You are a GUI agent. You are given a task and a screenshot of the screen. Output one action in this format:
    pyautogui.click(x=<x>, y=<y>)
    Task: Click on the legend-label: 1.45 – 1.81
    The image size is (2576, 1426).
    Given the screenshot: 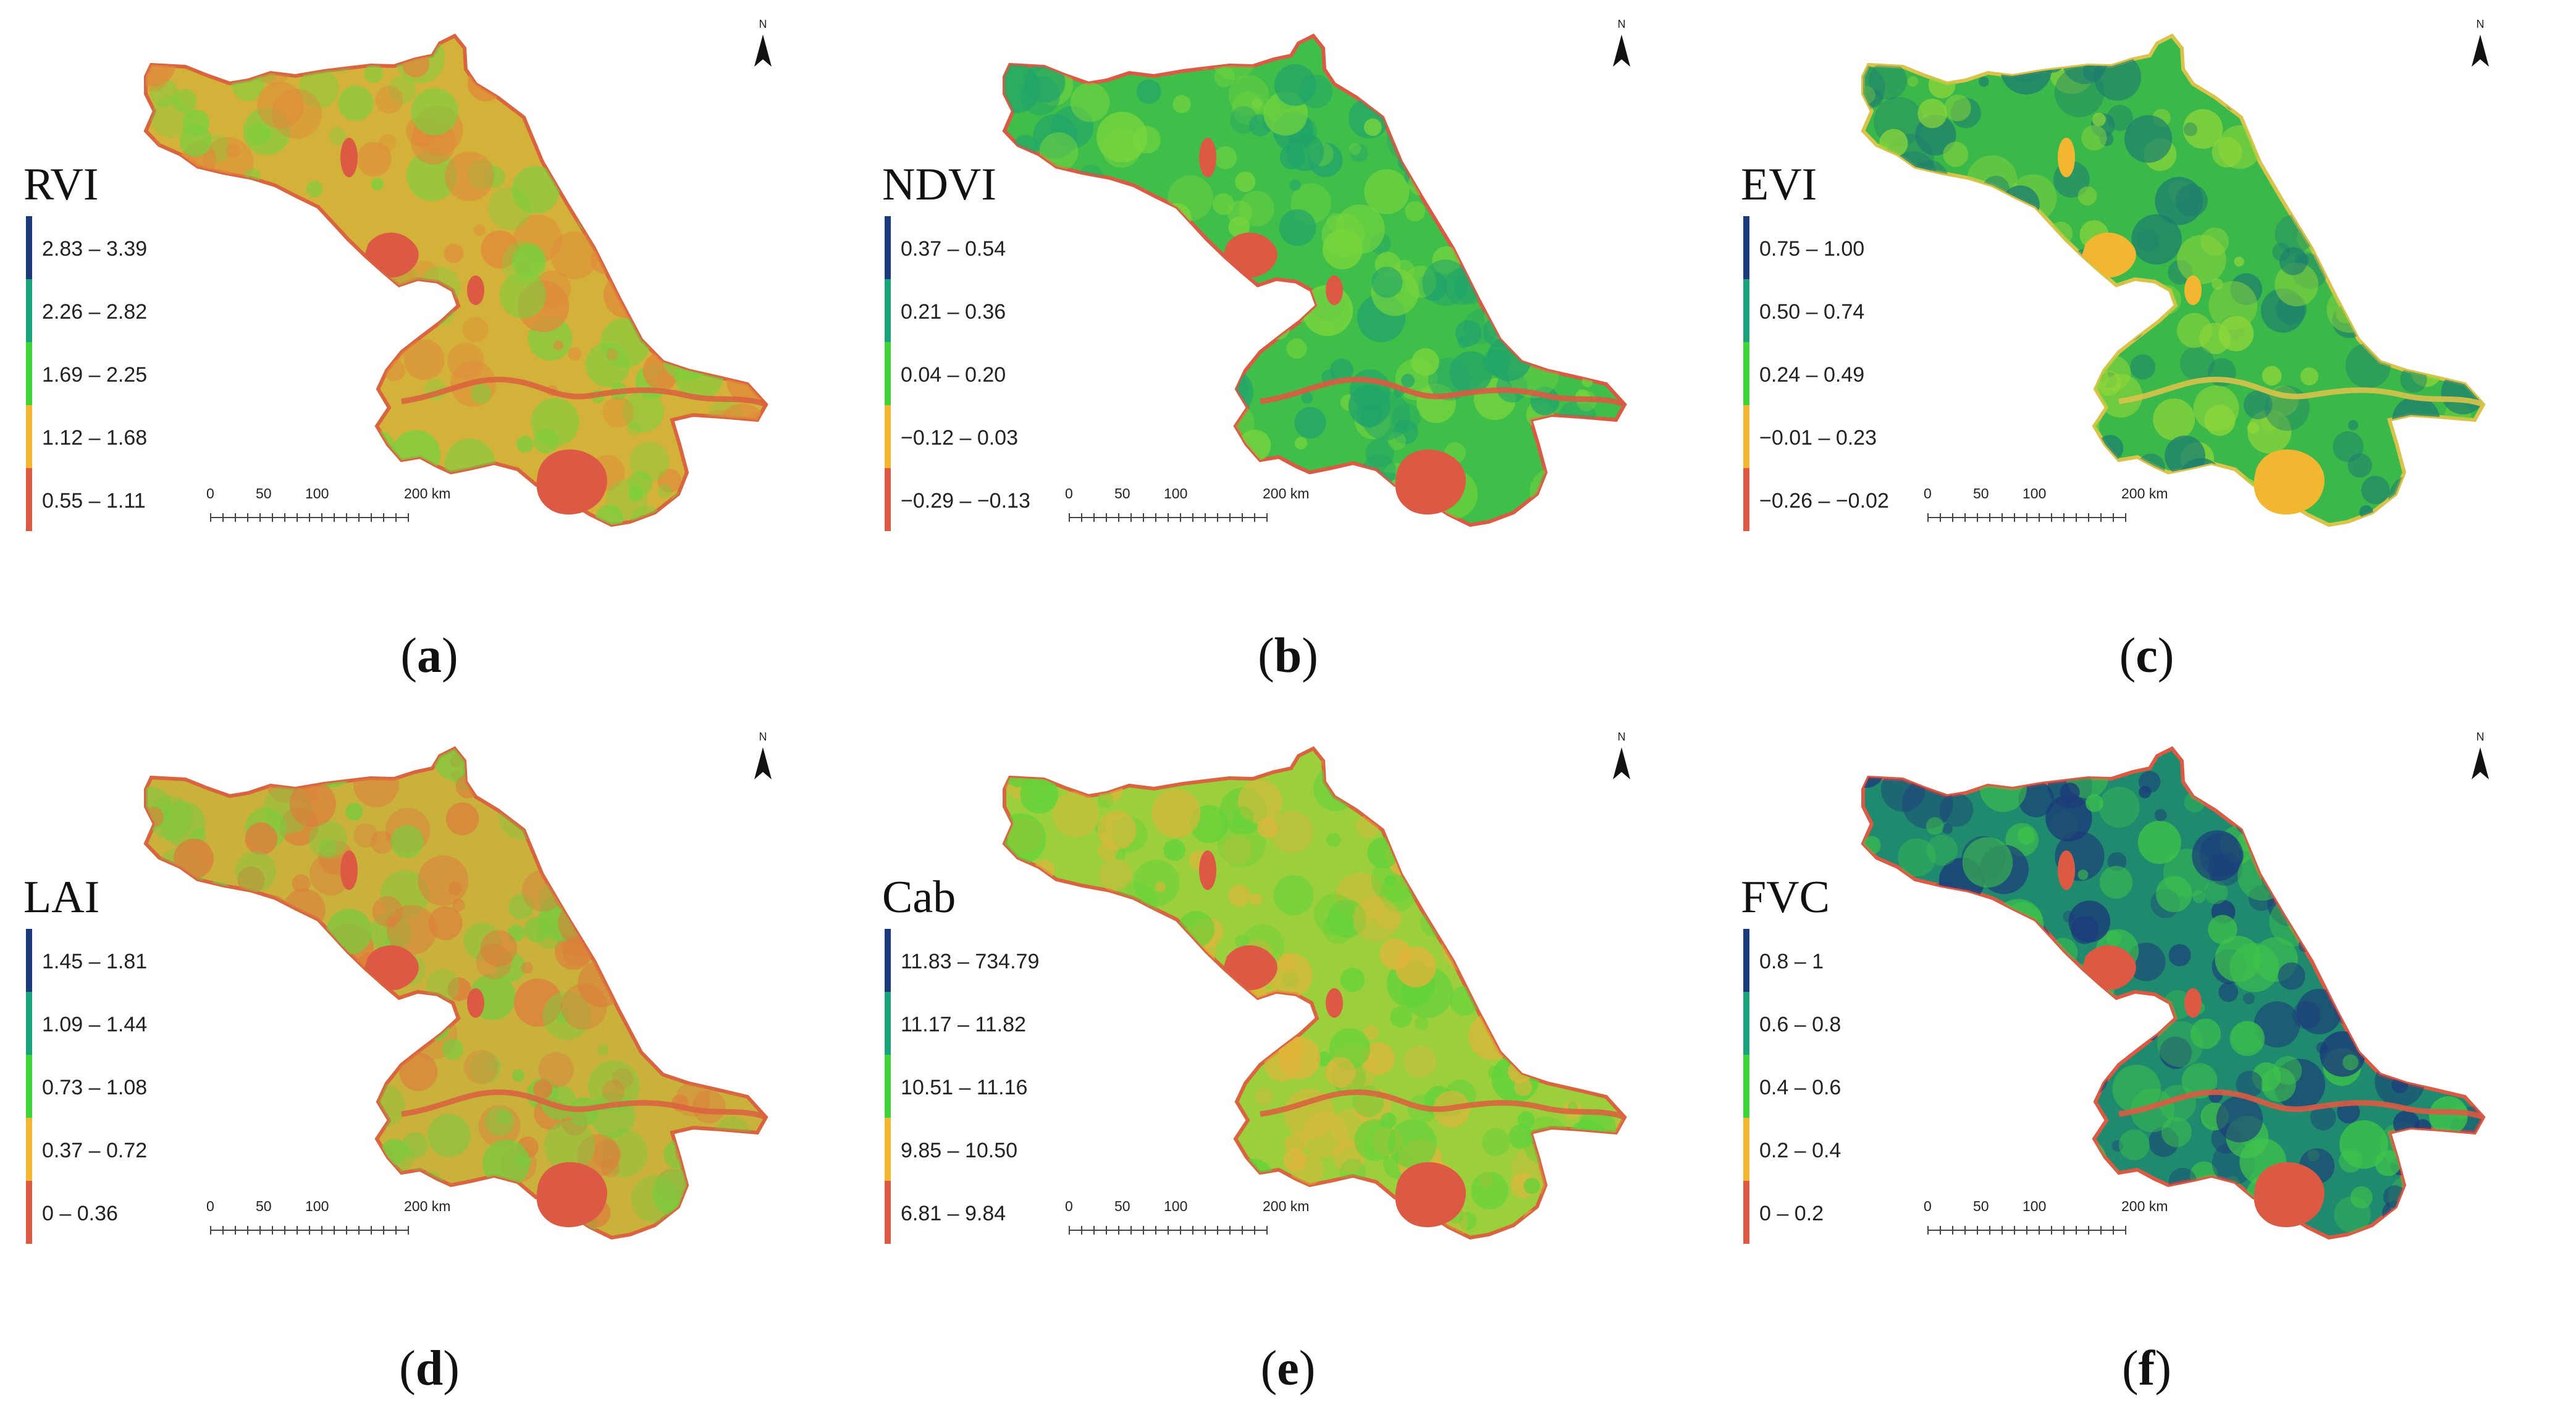 What is the action you would take?
    pyautogui.click(x=95, y=961)
    